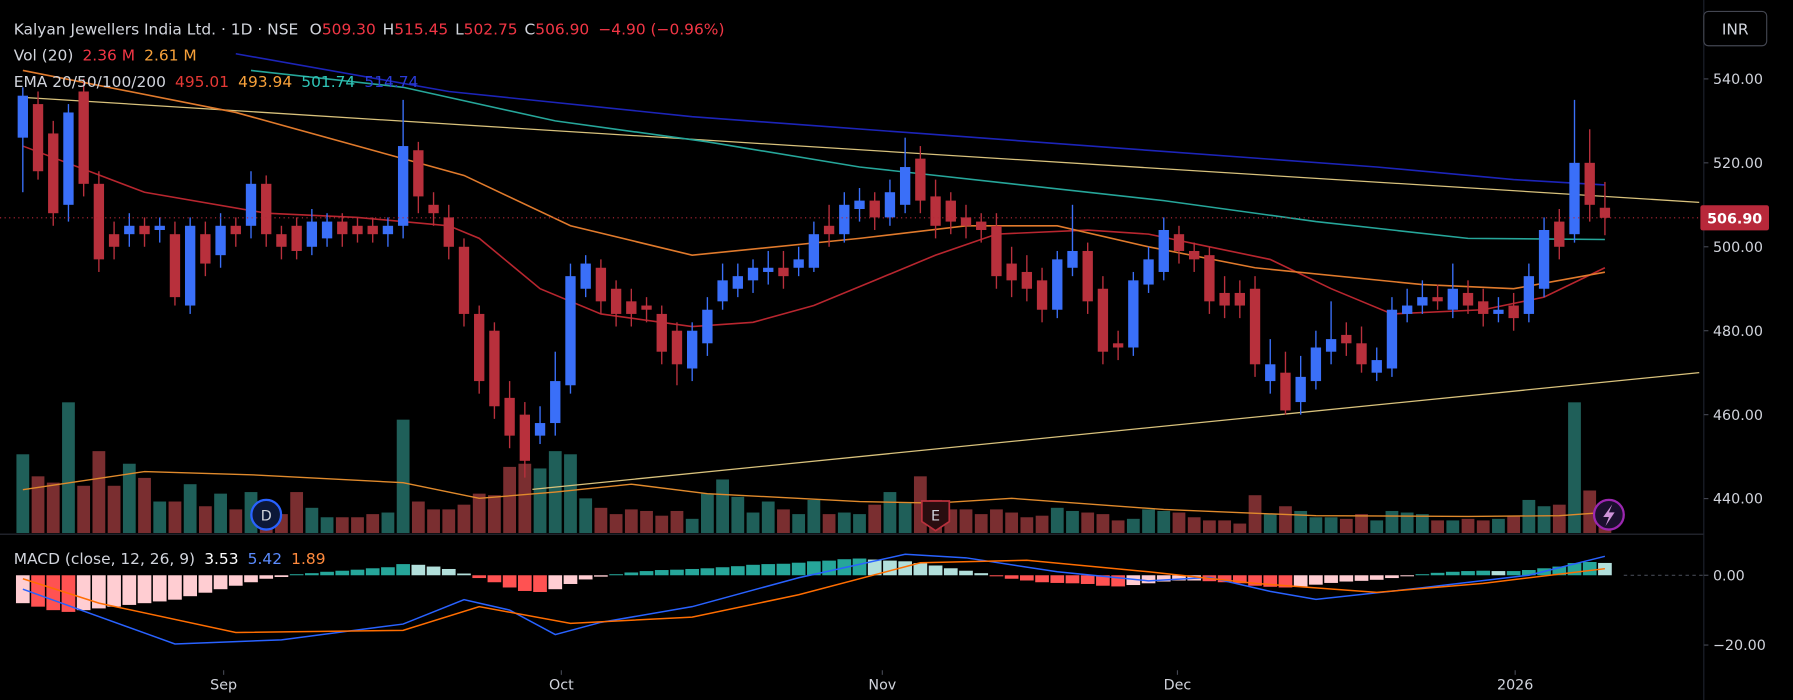 The height and width of the screenshot is (700, 1793). What do you see at coordinates (1738, 416) in the screenshot?
I see `y-tick-label: 460.00` at bounding box center [1738, 416].